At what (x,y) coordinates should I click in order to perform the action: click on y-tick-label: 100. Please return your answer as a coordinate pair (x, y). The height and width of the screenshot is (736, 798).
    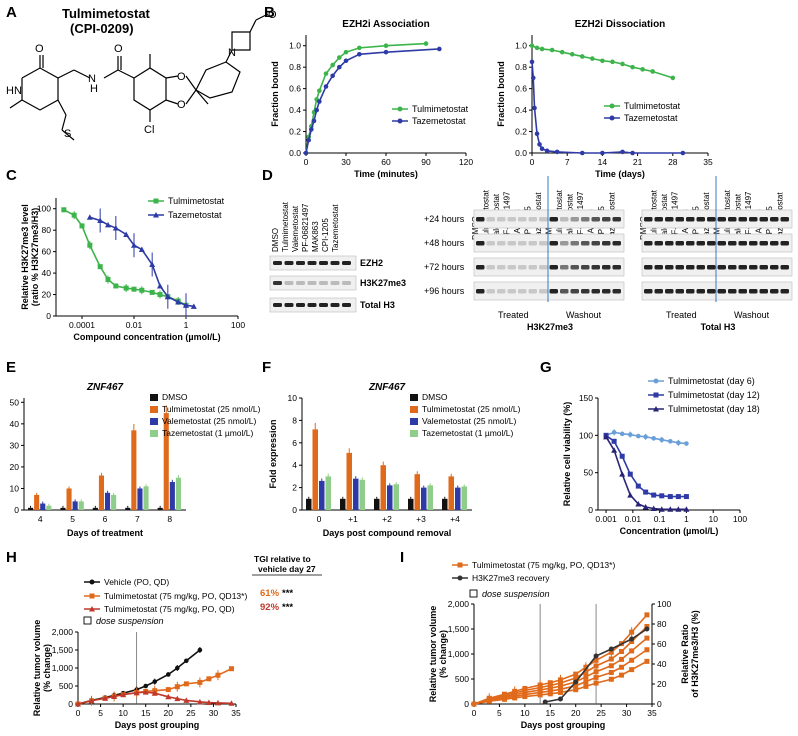
    Looking at the image, I should click on (586, 435).